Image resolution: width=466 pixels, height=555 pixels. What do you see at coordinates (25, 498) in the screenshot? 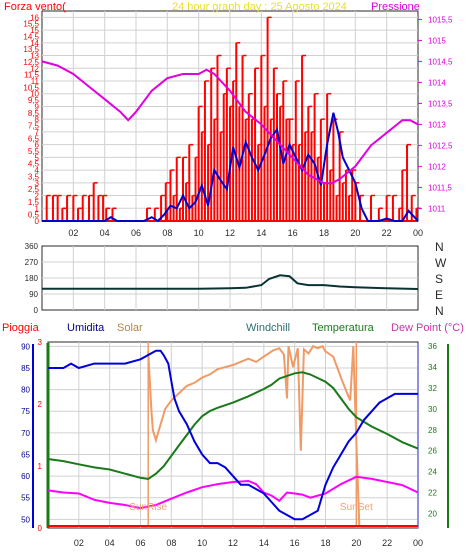
I see `humidity-tick: 55` at bounding box center [25, 498].